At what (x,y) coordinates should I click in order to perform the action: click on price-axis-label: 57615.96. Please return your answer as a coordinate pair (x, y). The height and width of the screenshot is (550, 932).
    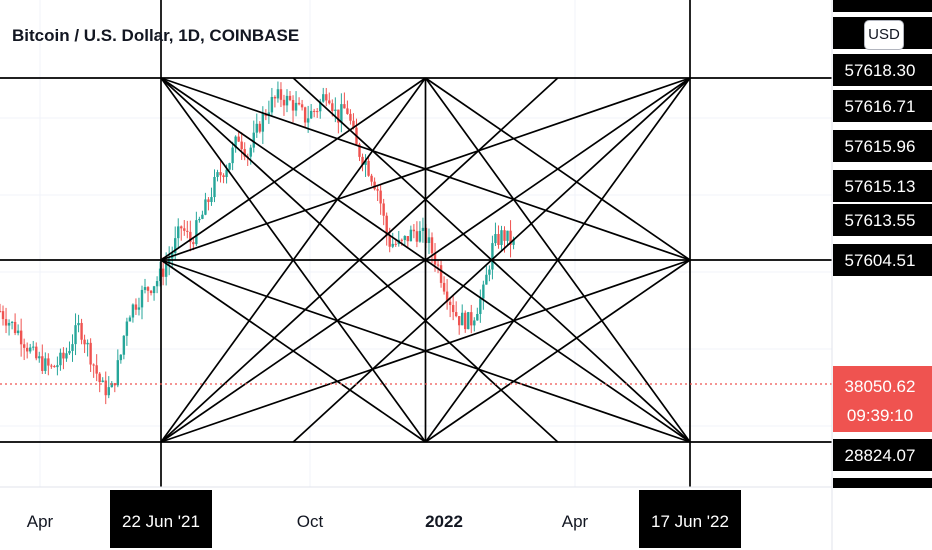
    Looking at the image, I should click on (880, 146).